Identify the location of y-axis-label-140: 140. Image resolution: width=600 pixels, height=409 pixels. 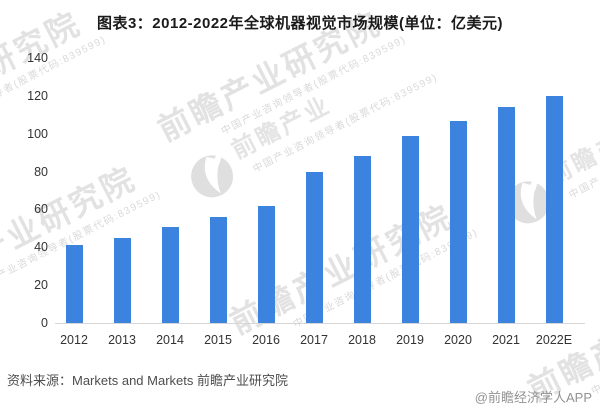
(37, 58).